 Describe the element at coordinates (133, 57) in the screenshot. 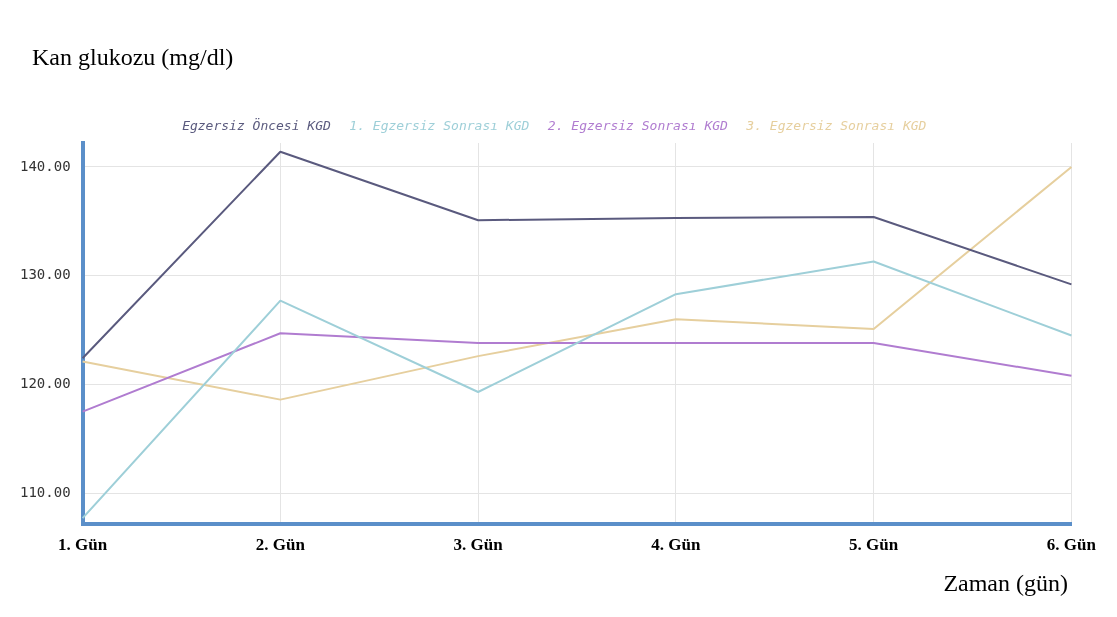

I see `y-axis-title: Kan glukozu (mg/dl)` at that location.